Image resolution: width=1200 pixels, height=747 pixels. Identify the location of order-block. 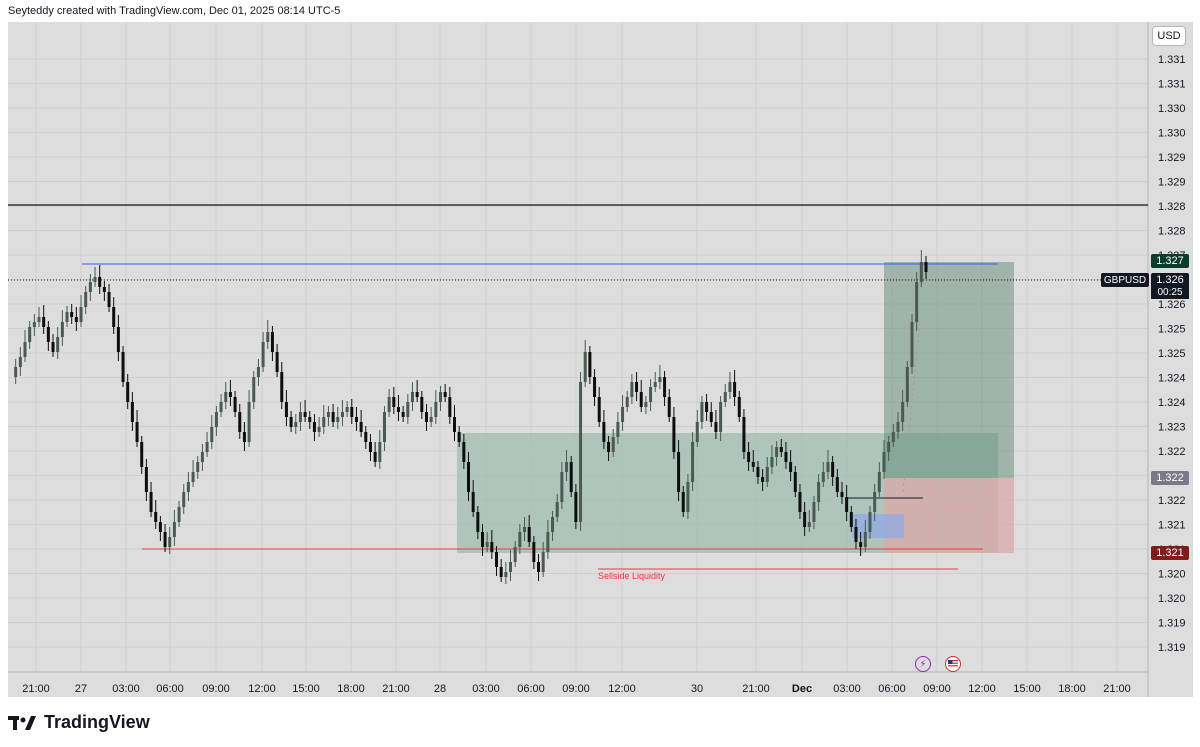
(878, 526).